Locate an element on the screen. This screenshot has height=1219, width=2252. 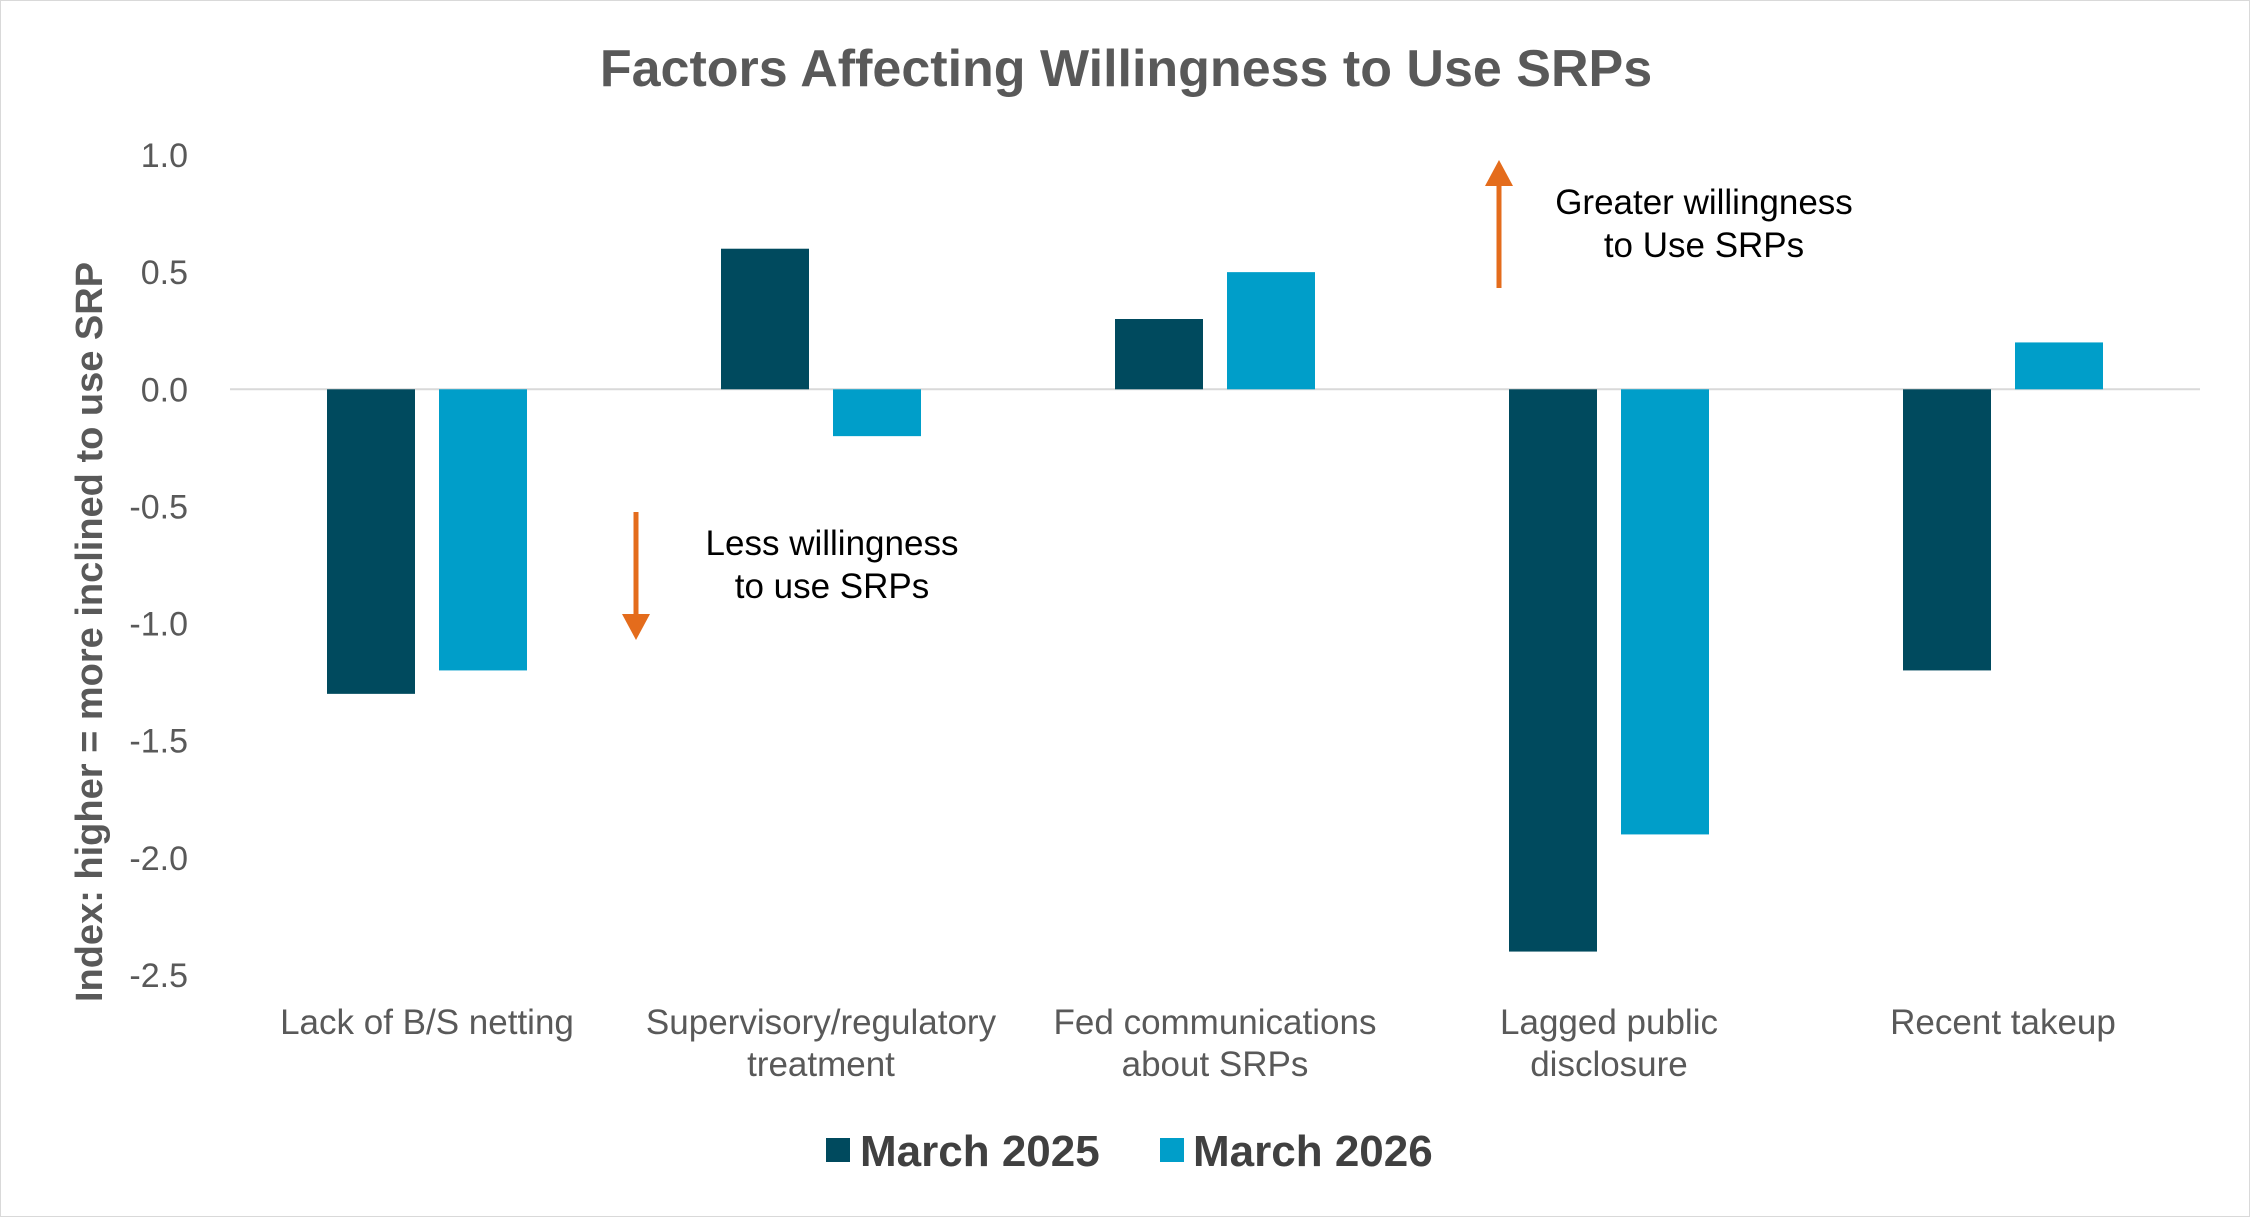
y-tick-label: -0.5 is located at coordinates (158, 507).